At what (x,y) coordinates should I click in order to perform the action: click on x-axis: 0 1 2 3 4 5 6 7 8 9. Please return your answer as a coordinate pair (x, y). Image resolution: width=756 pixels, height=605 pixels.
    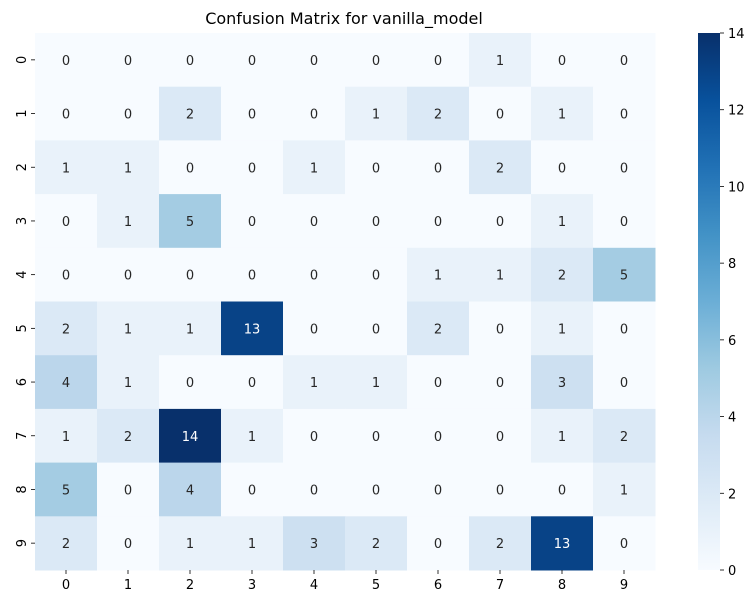
    Looking at the image, I should click on (345, 581).